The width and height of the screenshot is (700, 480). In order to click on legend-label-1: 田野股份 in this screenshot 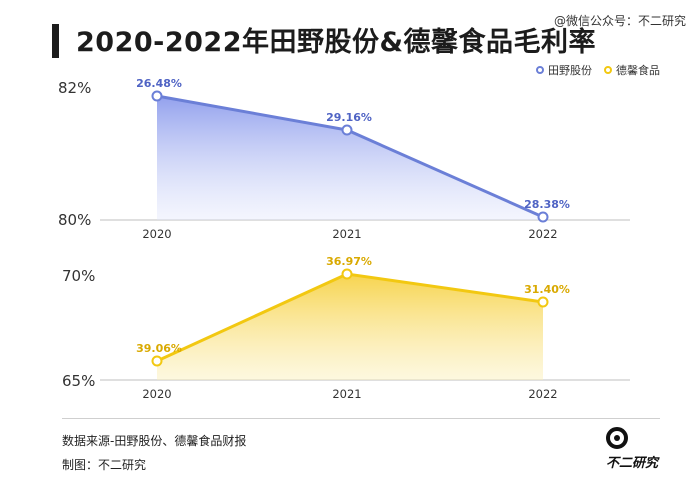, I will do `click(570, 70)`.